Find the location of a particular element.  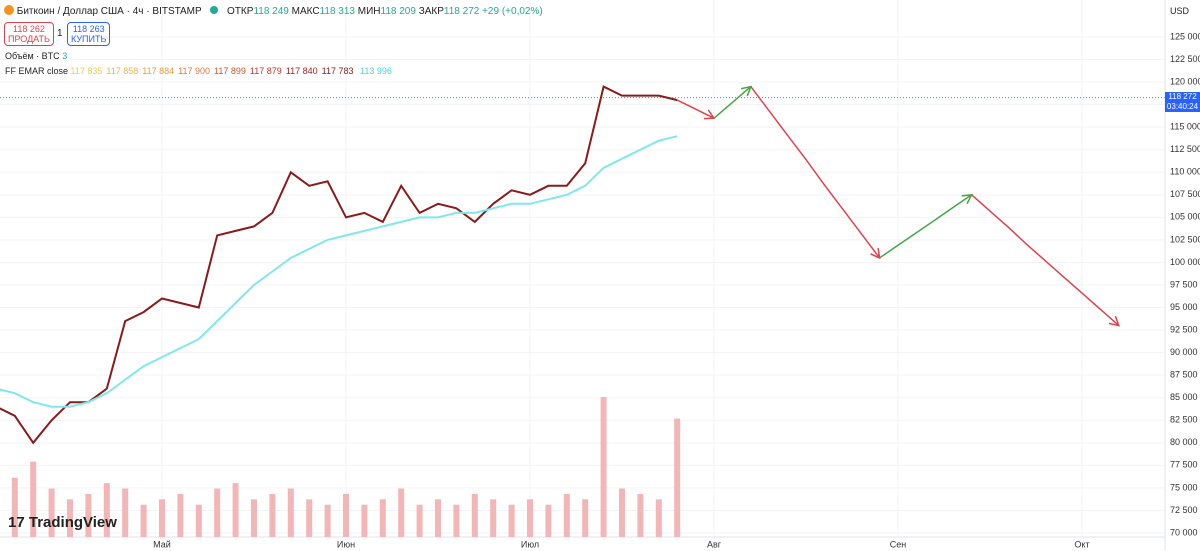

x-tick-label: Авг is located at coordinates (714, 544).